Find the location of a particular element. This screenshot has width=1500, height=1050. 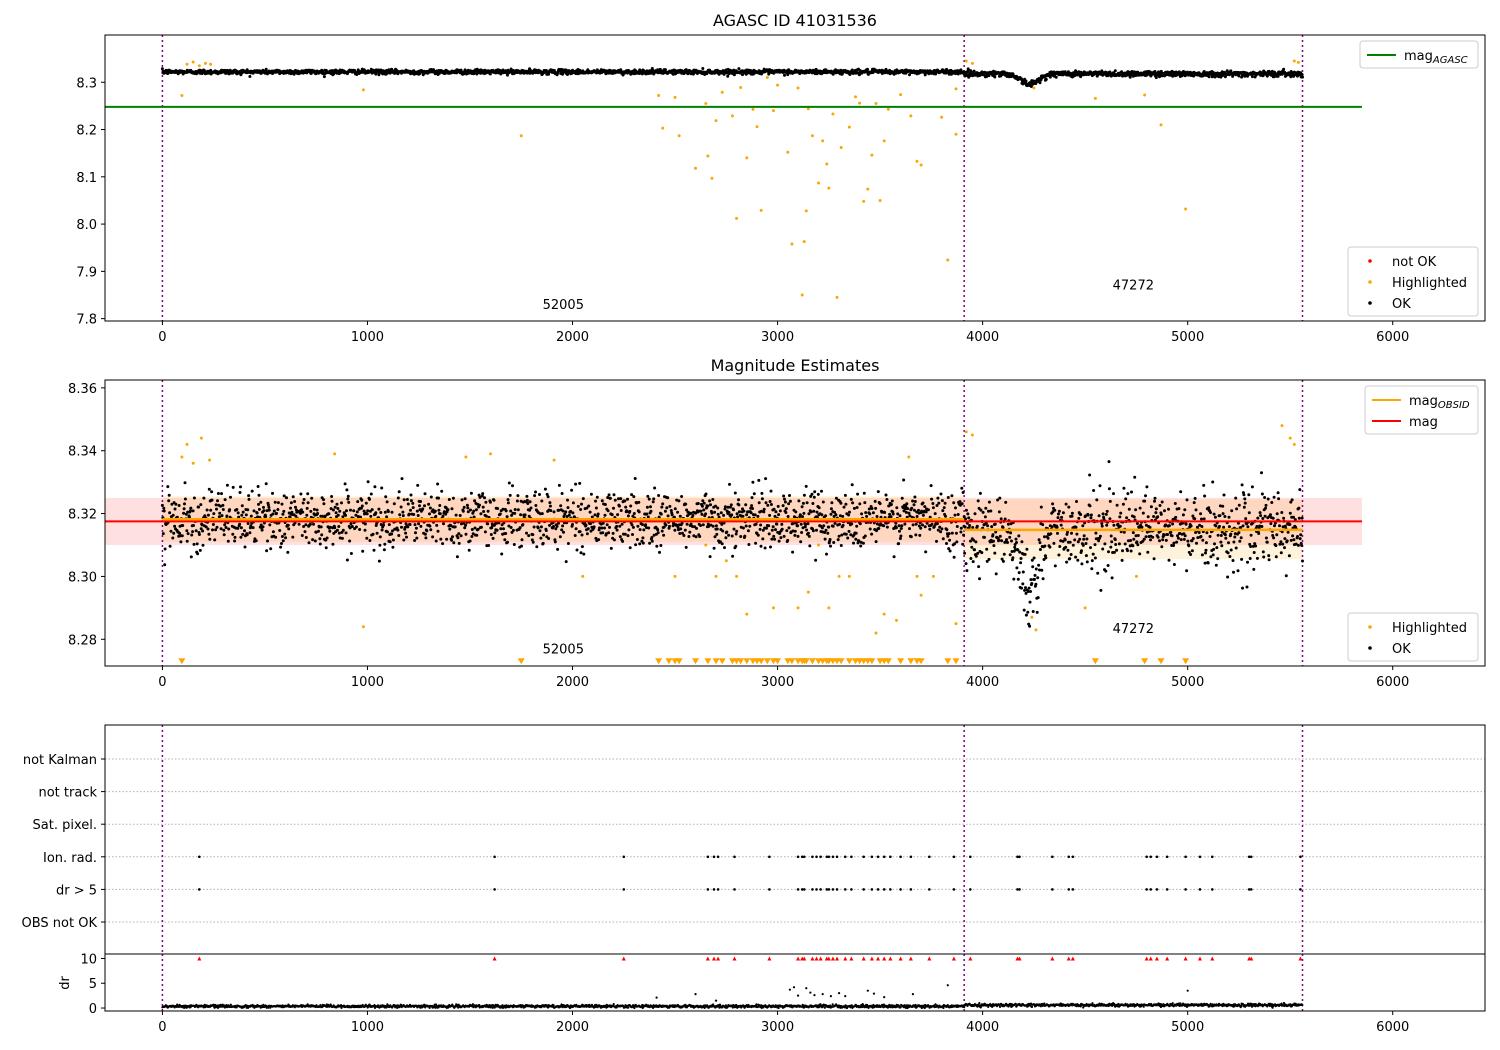

legend-marker-swatch is located at coordinates (1370, 282).